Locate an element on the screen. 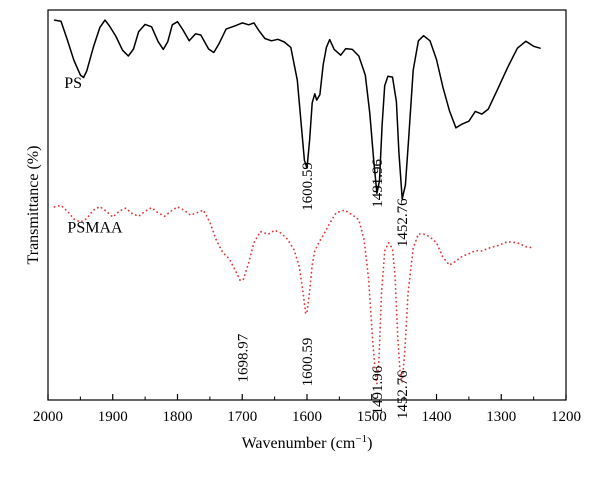 Image resolution: width=600 pixels, height=482 pixels. x-axis-title: Wavenumber (cm−1) is located at coordinates (307, 442).